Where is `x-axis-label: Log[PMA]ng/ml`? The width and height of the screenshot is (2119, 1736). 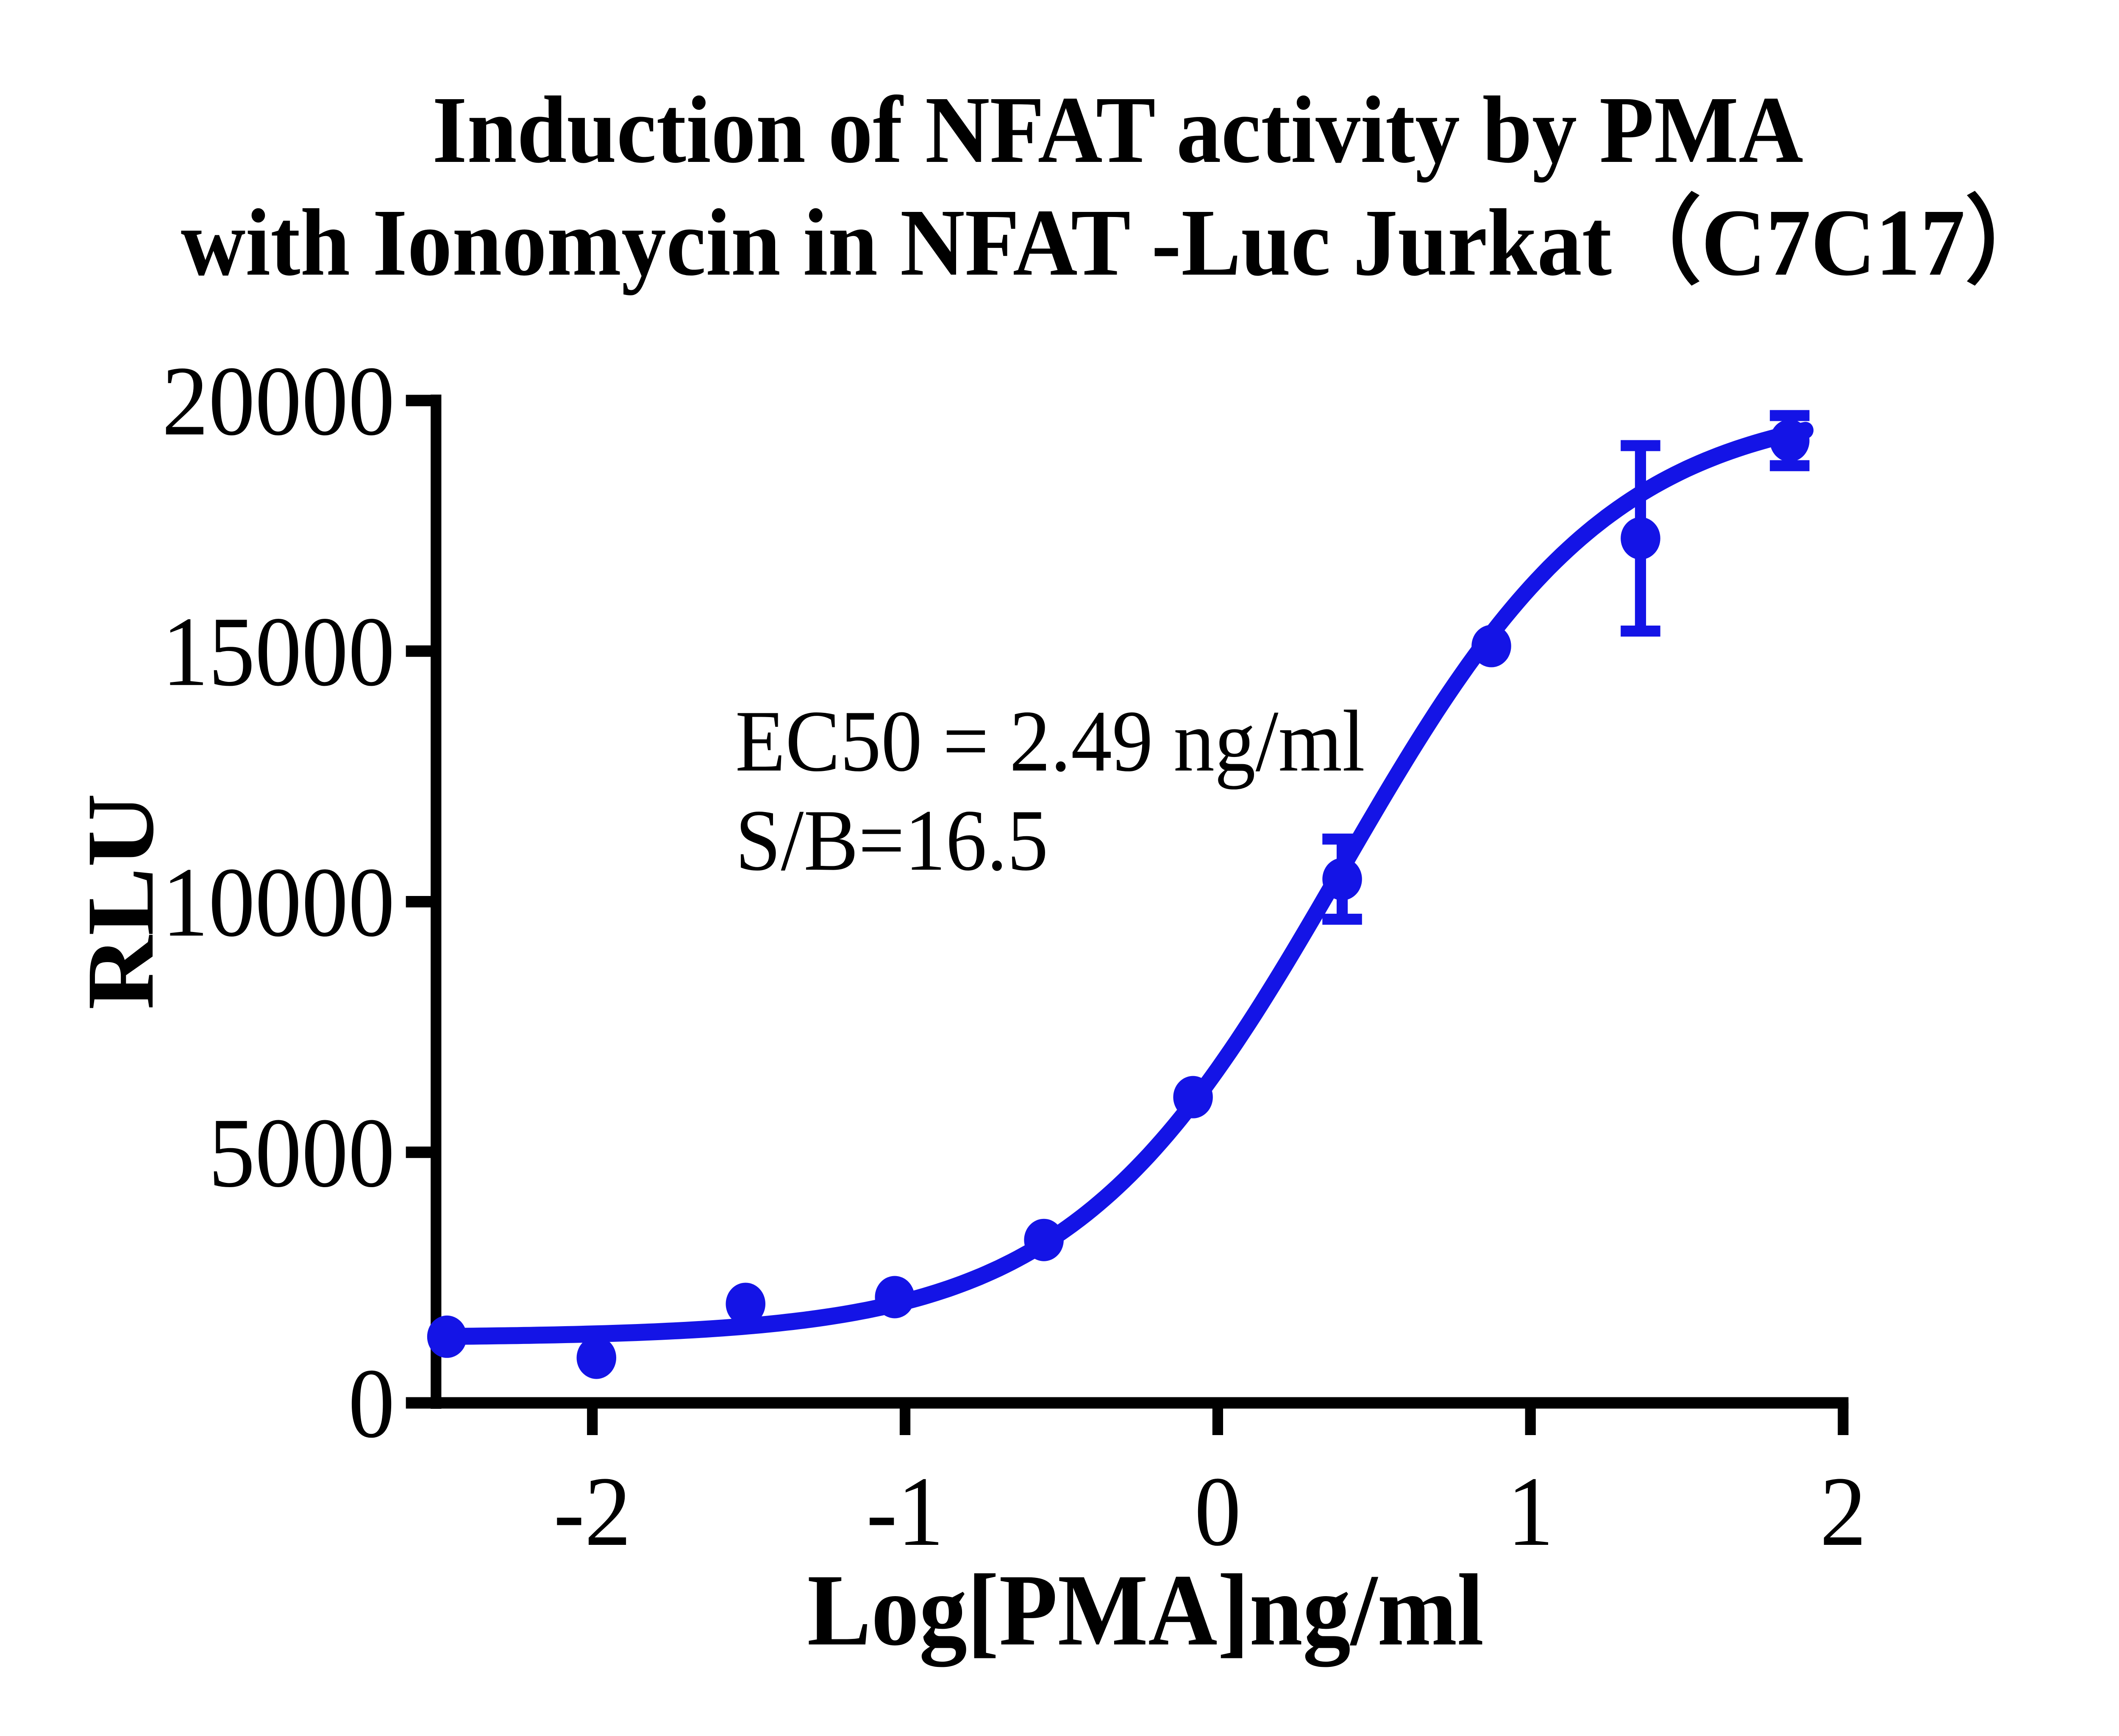
x-axis-label: Log[PMA]ng/ml is located at coordinates (1146, 1610).